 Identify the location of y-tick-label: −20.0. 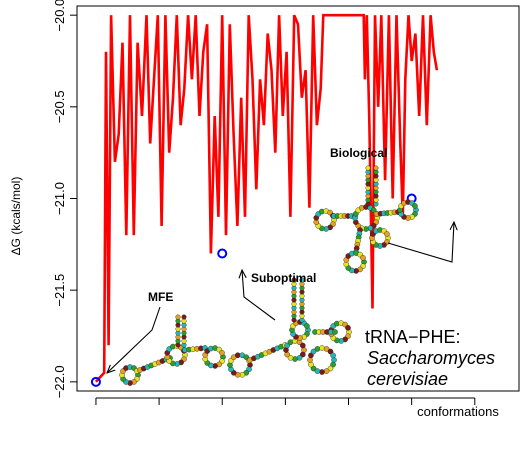
(59, 16).